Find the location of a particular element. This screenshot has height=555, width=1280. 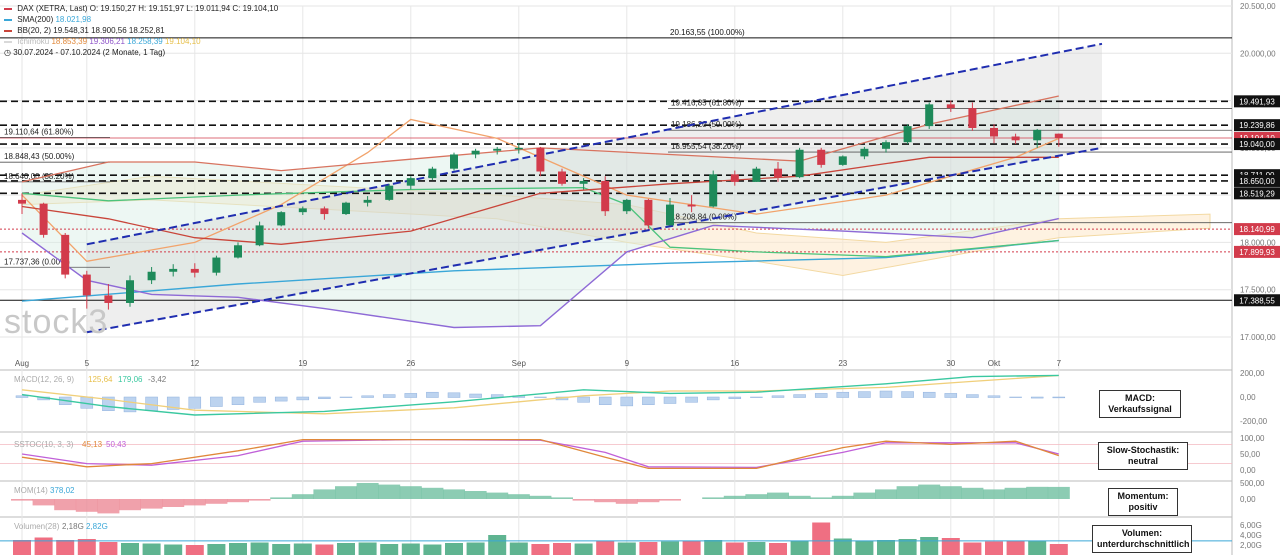

y-tick-label: 20.500,00 is located at coordinates (1258, 6).